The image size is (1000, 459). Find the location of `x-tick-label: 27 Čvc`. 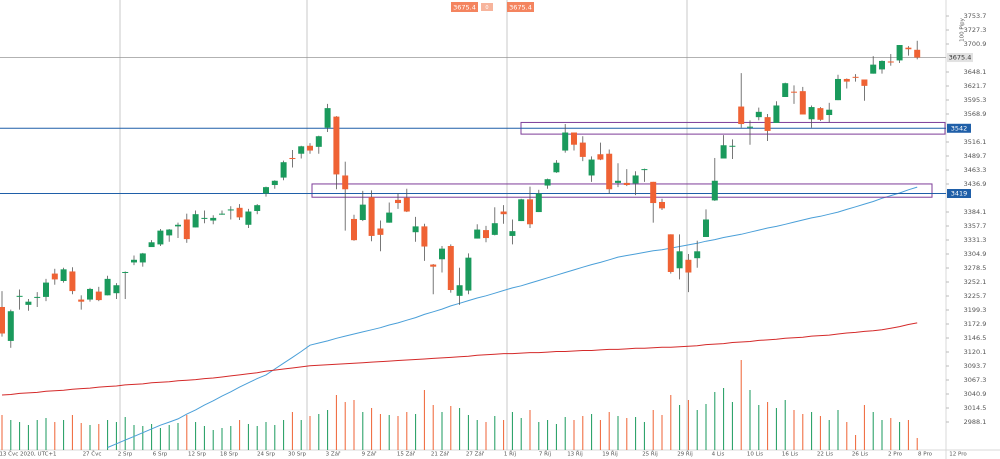

x-tick-label: 27 Čvc is located at coordinates (92, 454).